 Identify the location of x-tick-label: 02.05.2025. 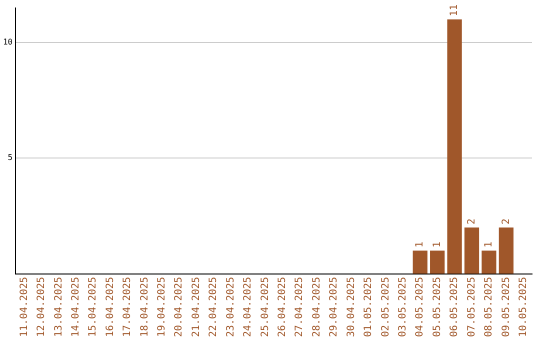
(386, 307).